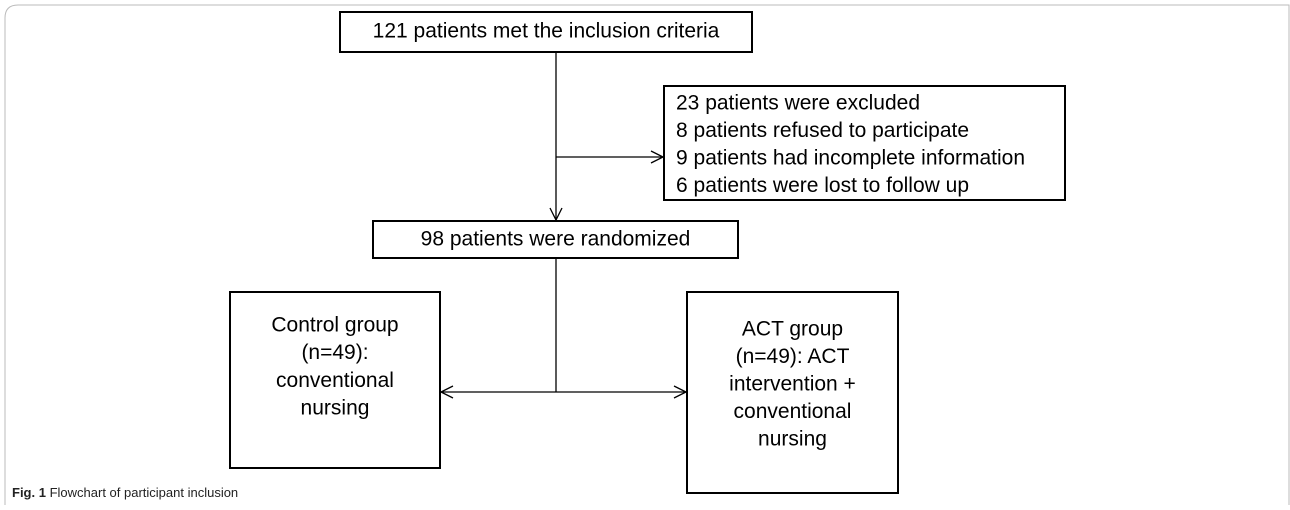  What do you see at coordinates (793, 356) in the screenshot?
I see `node-text: (n=49): ACT` at bounding box center [793, 356].